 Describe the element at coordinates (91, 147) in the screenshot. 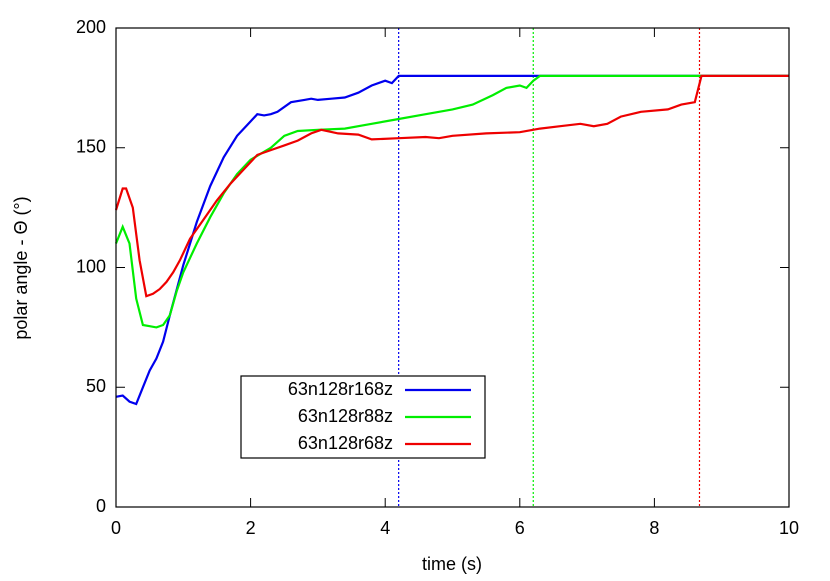

I see `y-tick-label: 150` at that location.